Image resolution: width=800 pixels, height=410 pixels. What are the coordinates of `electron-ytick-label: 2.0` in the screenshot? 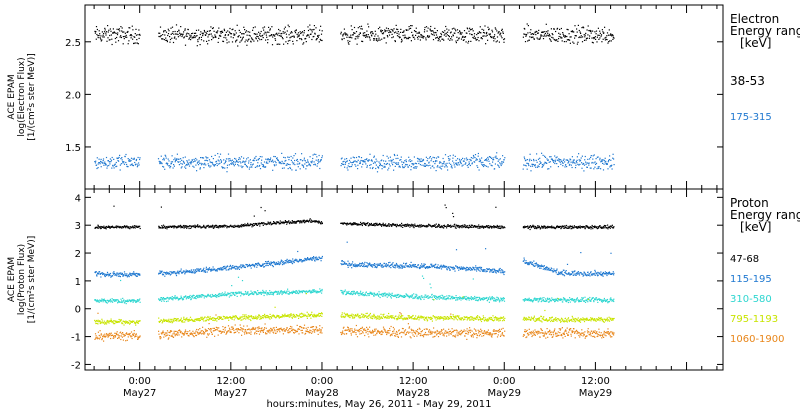 It's located at (73, 95).